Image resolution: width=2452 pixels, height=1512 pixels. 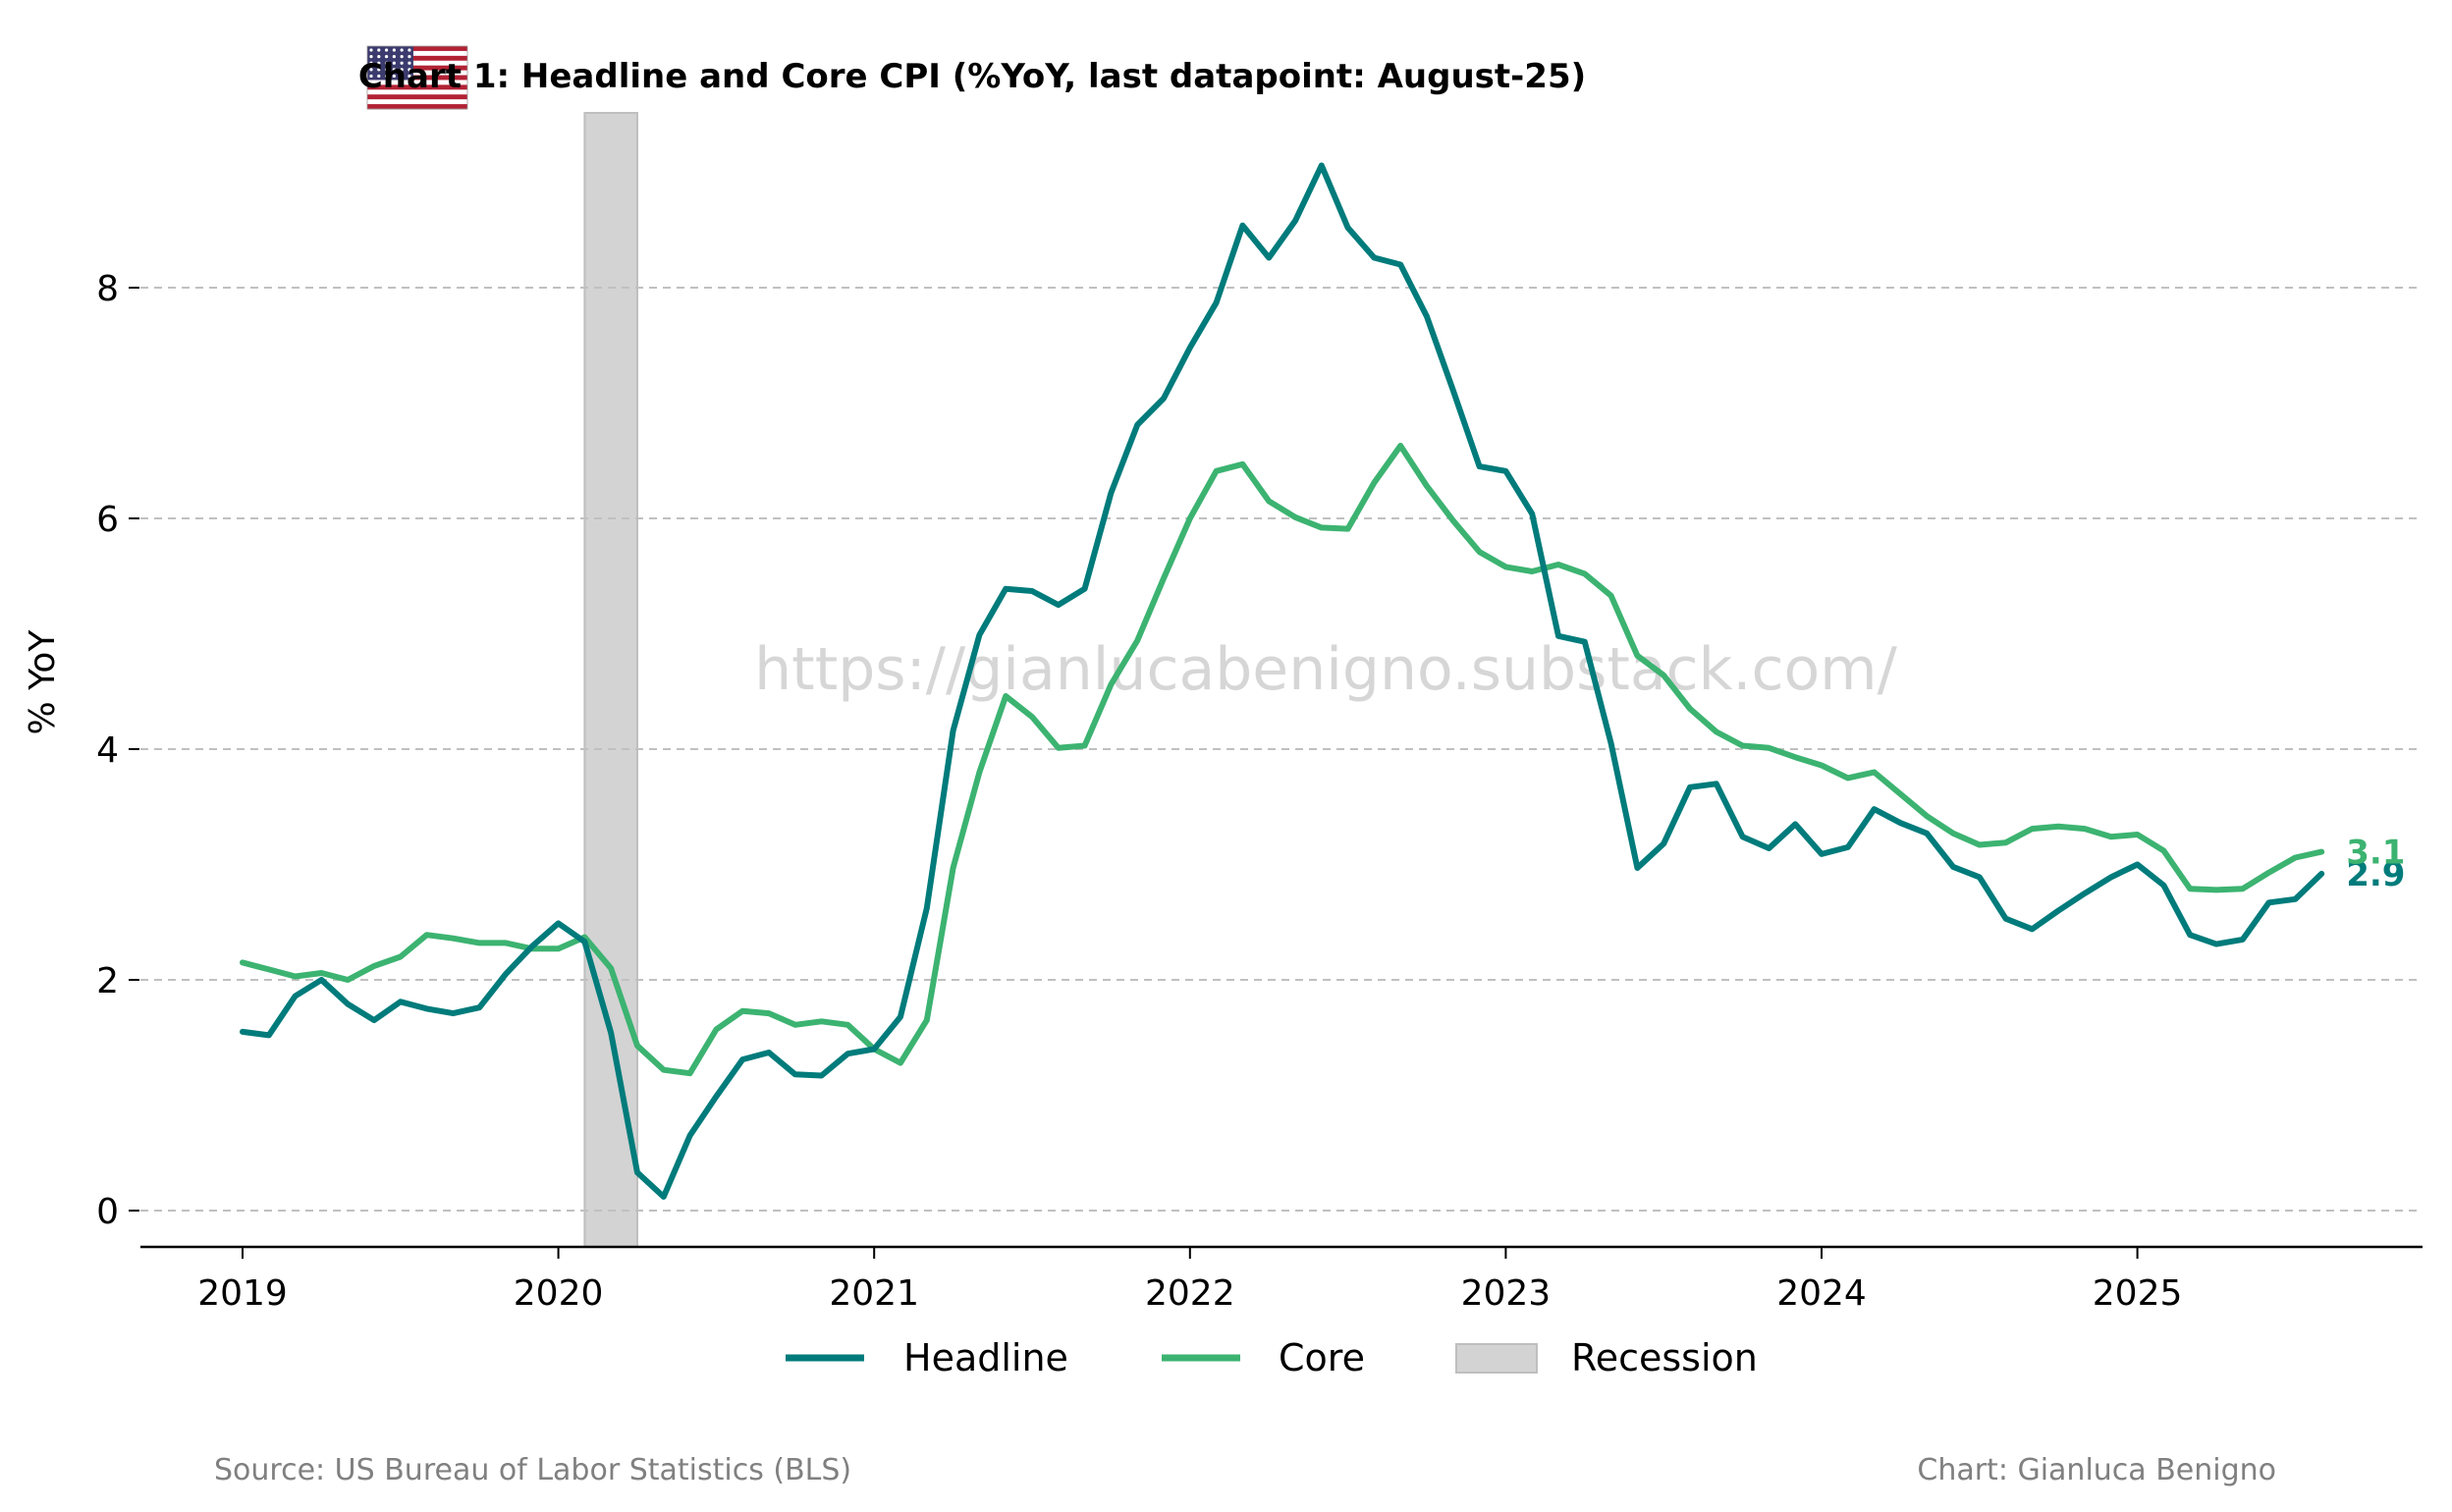 I want to click on end-label-core: 3.1, so click(x=2375, y=854).